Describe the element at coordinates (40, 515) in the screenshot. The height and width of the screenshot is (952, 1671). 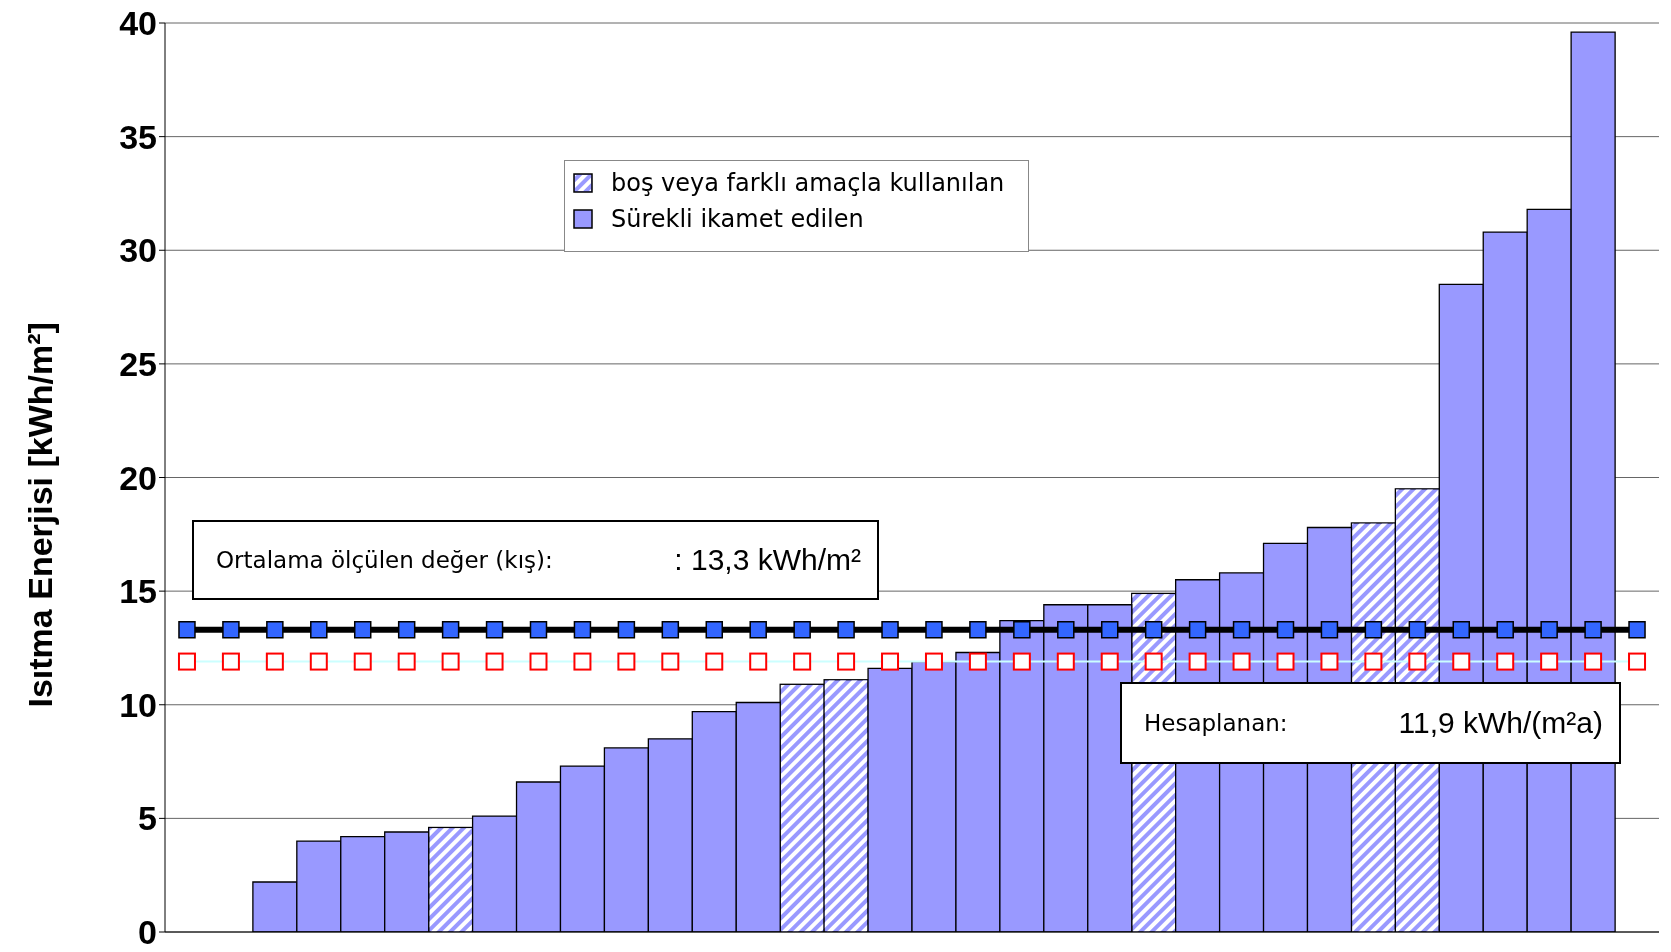
I see `y-axis-title: Isıtma Enerjisi [kWh/m²]` at that location.